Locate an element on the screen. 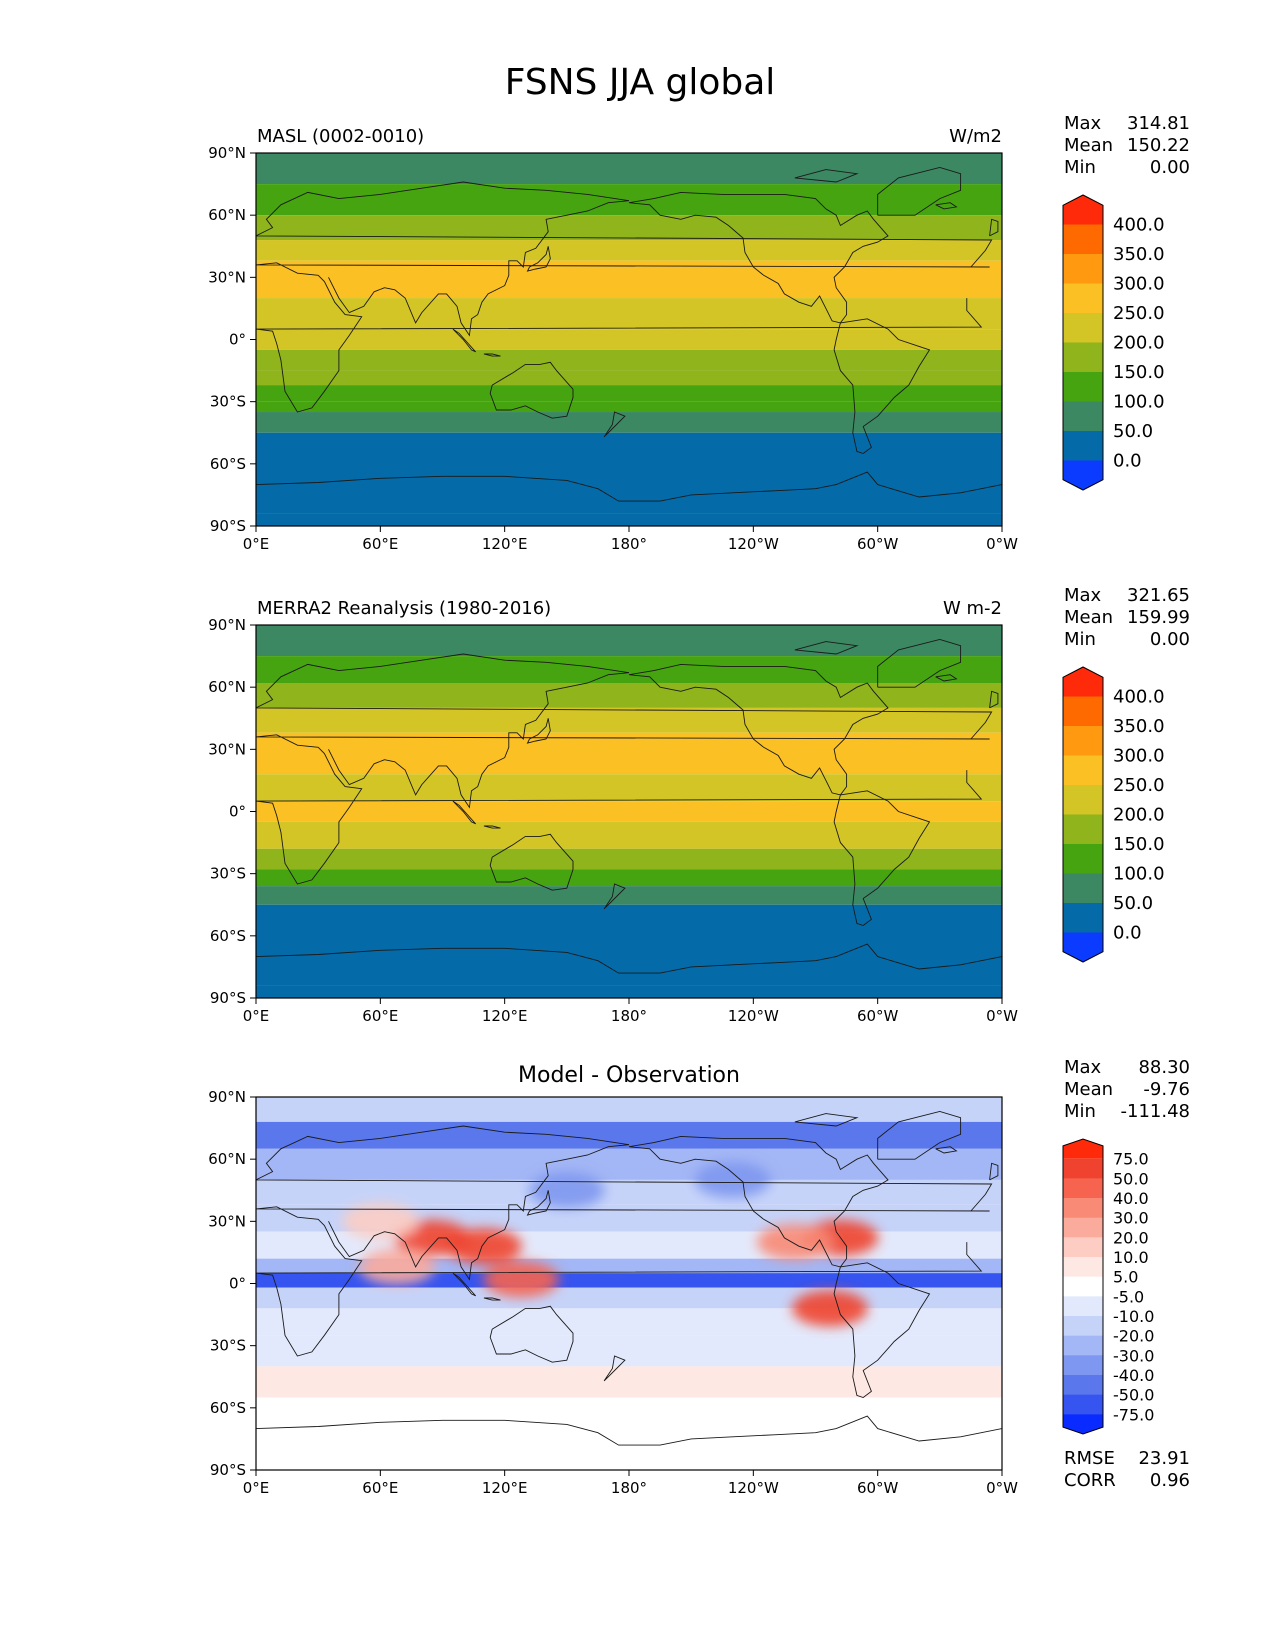 The width and height of the screenshot is (1275, 1650). map-fill is located at coordinates (629, 811).